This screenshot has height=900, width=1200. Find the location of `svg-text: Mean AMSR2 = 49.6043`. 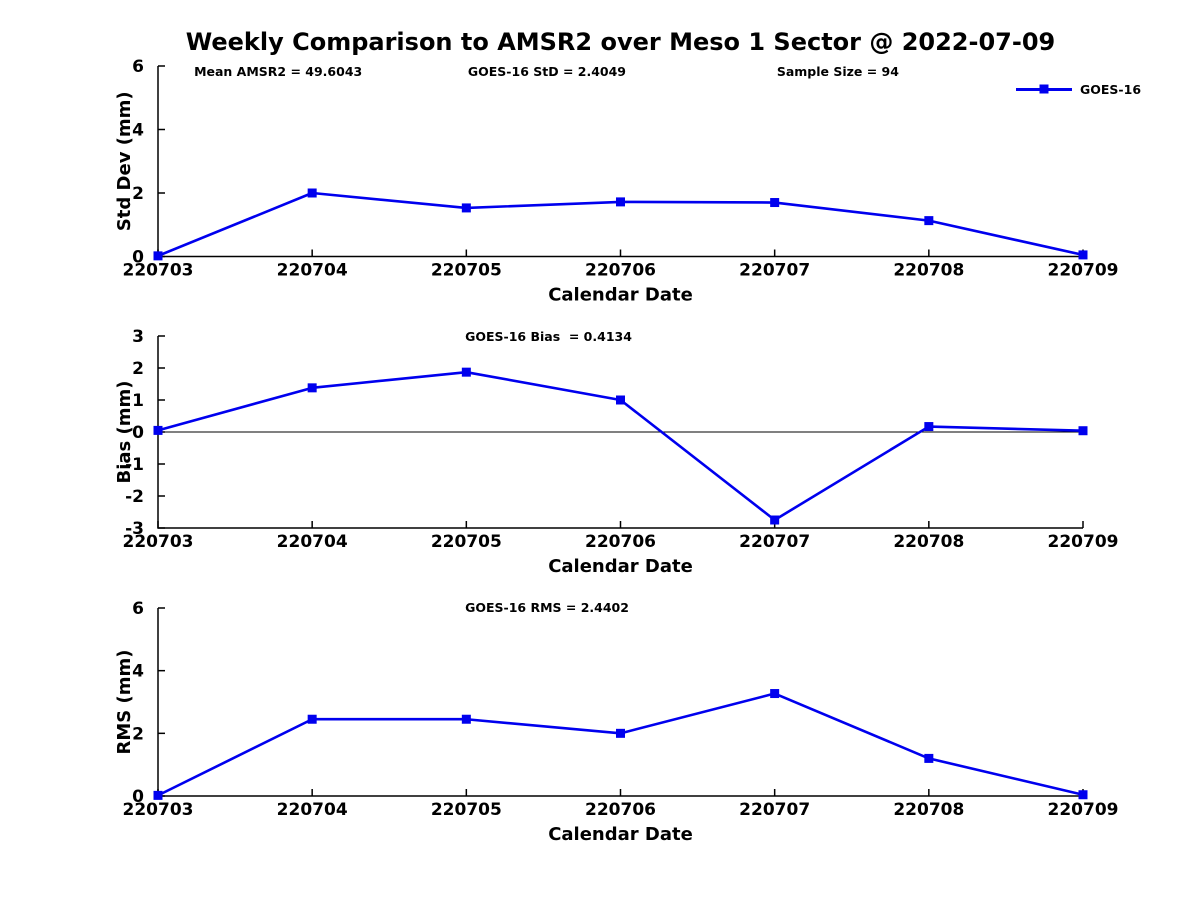

svg-text: Mean AMSR2 = 49.6043 is located at coordinates (278, 71).